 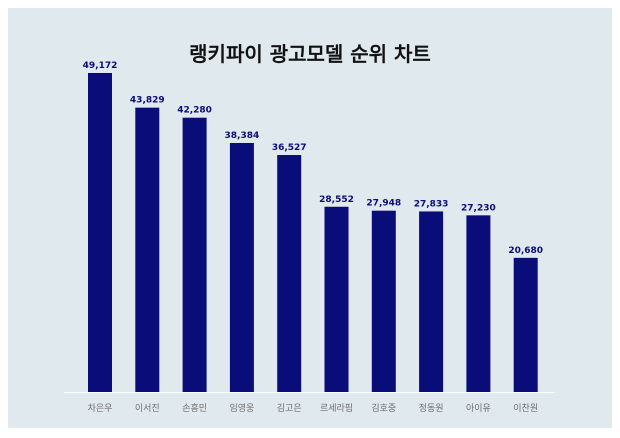 What do you see at coordinates (194, 408) in the screenshot?
I see `category-label-3: 손흥민` at bounding box center [194, 408].